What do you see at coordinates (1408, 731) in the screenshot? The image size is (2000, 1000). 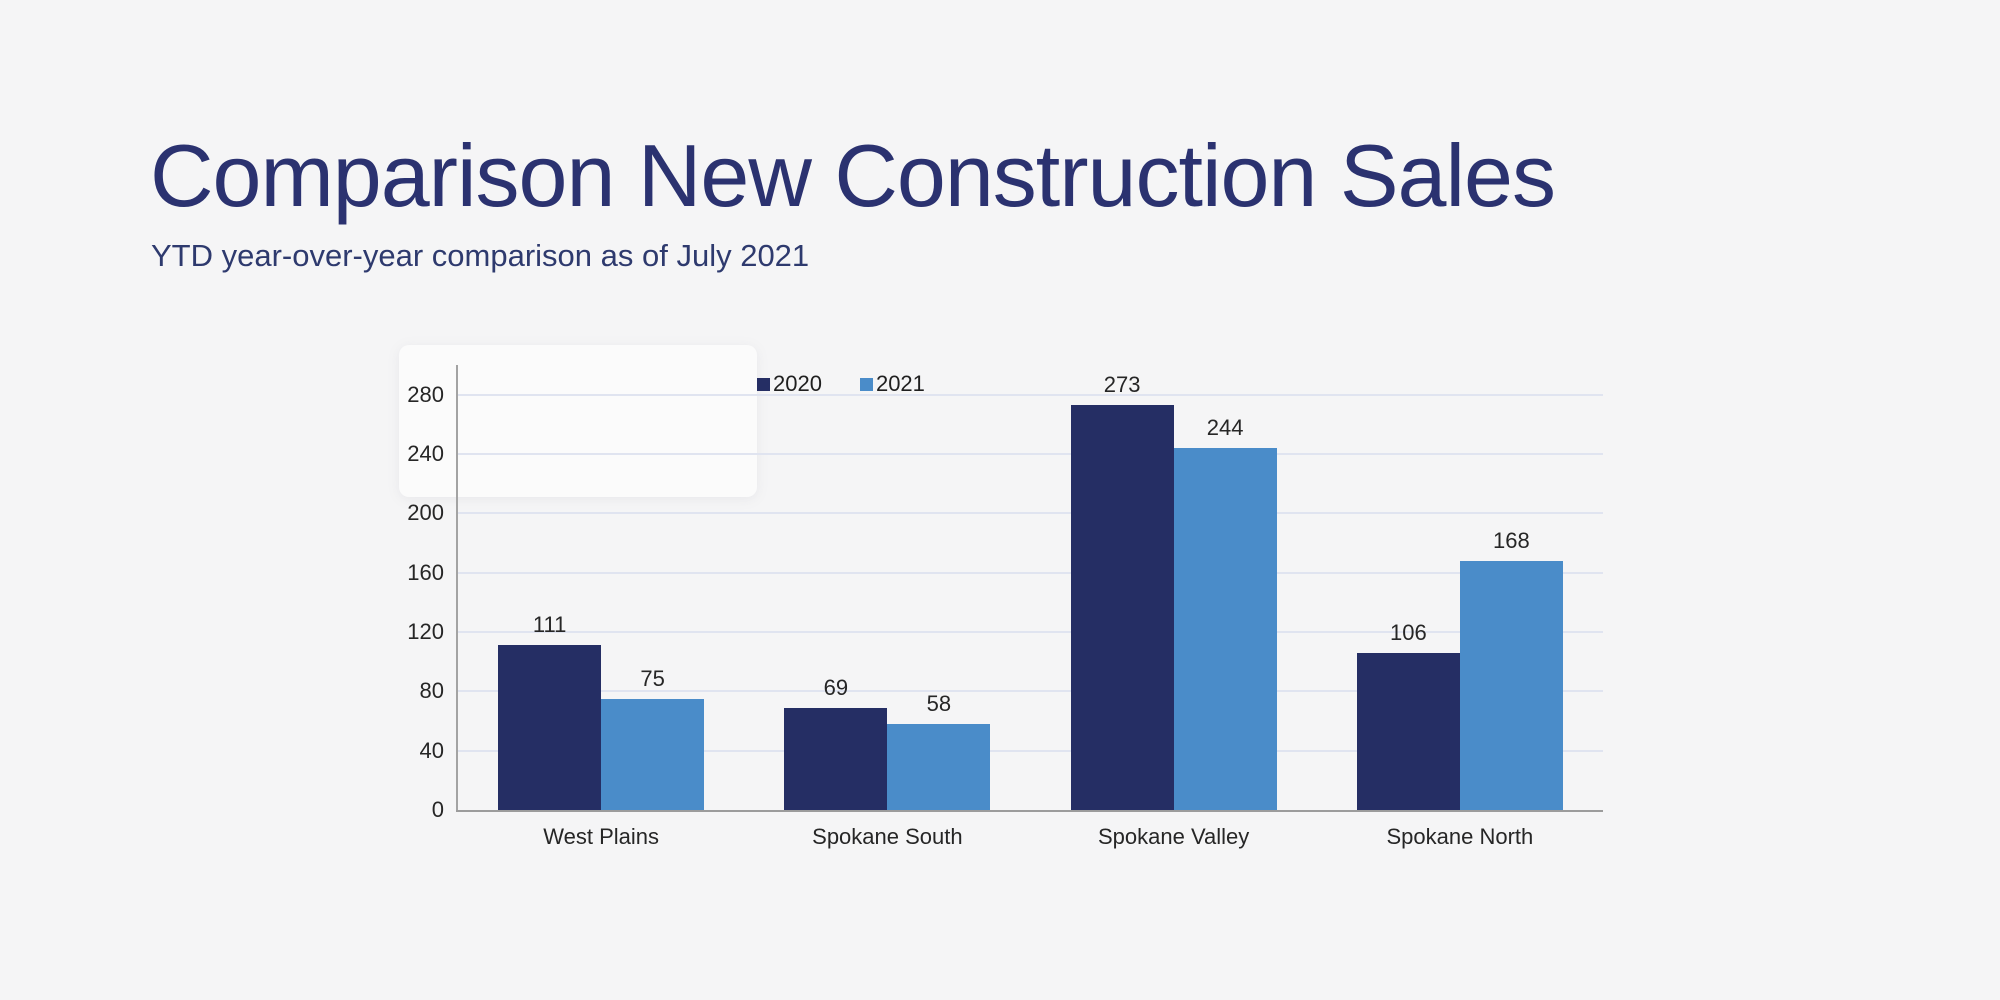 I see `bar-2020-spokane-north` at bounding box center [1408, 731].